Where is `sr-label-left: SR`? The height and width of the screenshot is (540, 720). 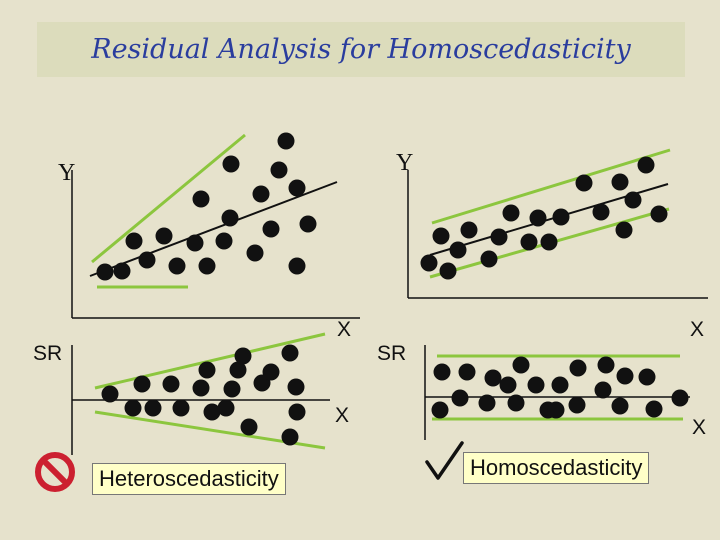
sr-label-left: SR is located at coordinates (48, 353).